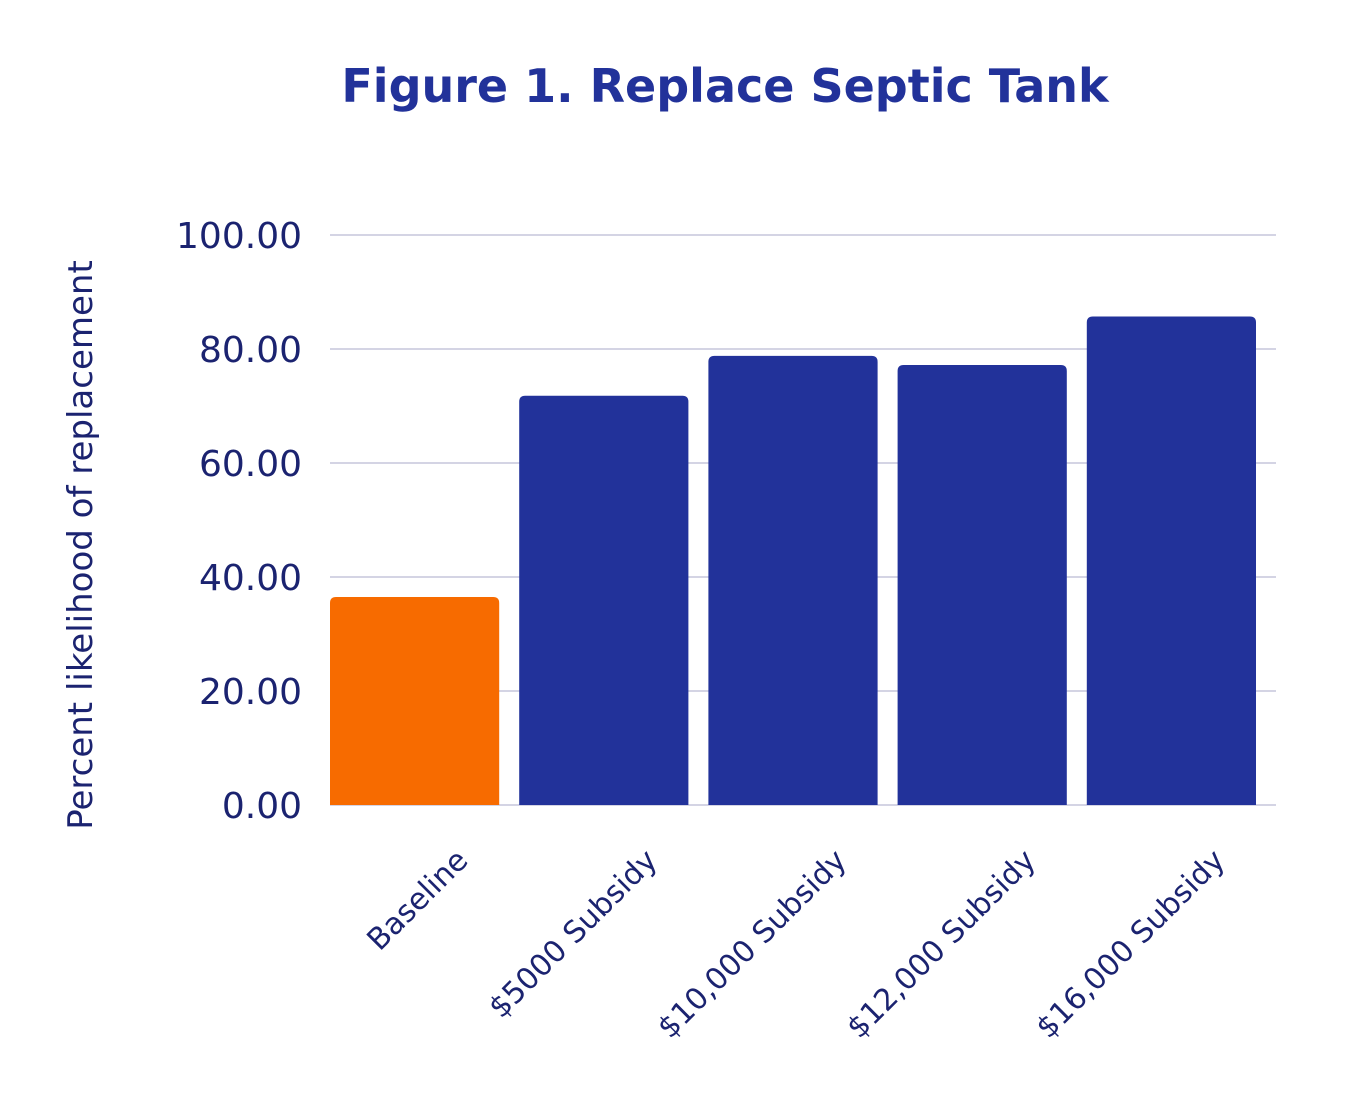 This screenshot has width=1369, height=1115. Describe the element at coordinates (1130, 944) in the screenshot. I see `x-category-label: $16,000 Subsidy` at that location.